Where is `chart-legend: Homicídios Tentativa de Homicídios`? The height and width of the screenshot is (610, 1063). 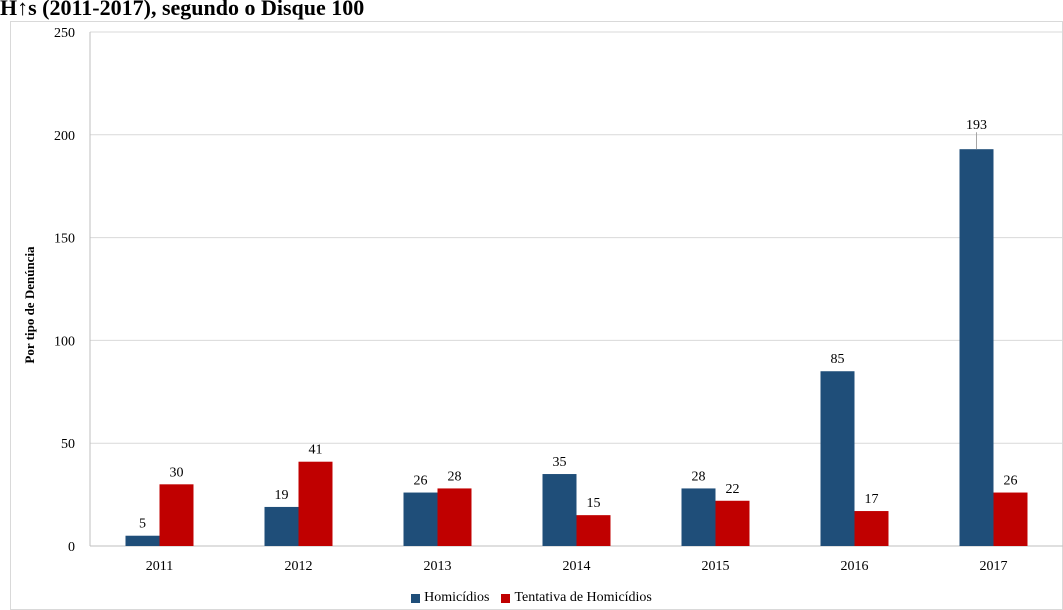
chart-legend: Homicídios Tentativa de Homicídios is located at coordinates (531, 599).